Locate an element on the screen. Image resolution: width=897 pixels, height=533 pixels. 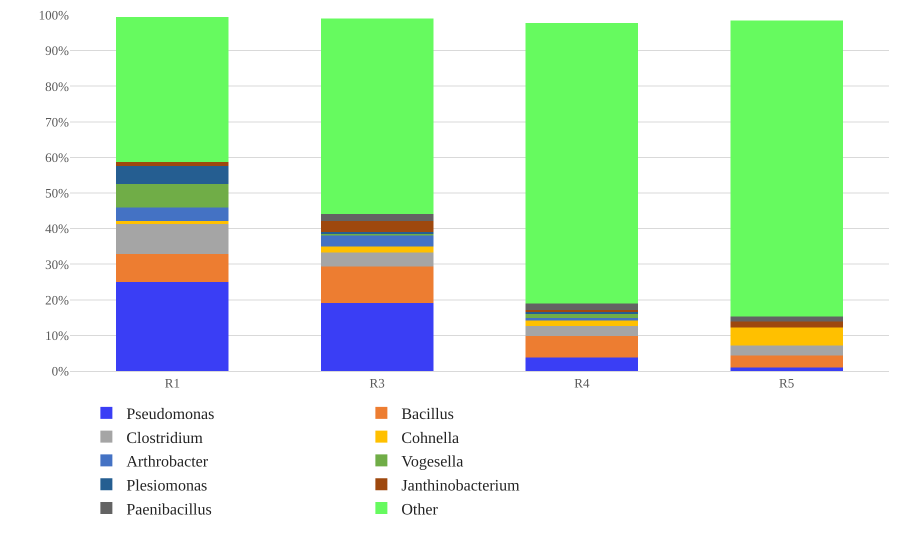
y-tick-label: 0% is located at coordinates (61, 371).